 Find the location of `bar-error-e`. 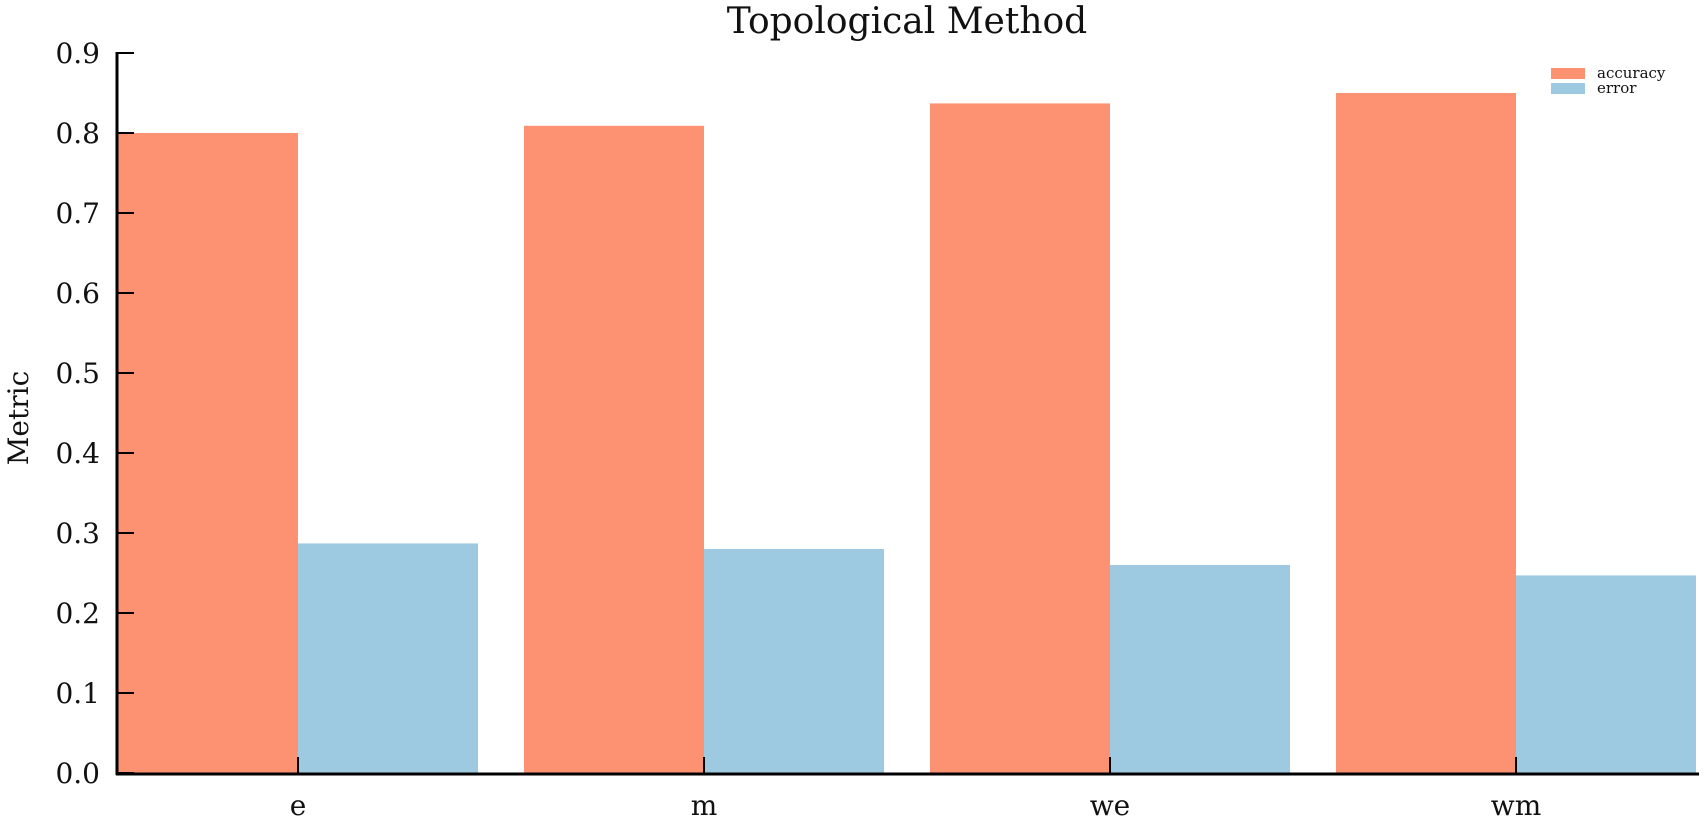

bar-error-e is located at coordinates (388, 658).